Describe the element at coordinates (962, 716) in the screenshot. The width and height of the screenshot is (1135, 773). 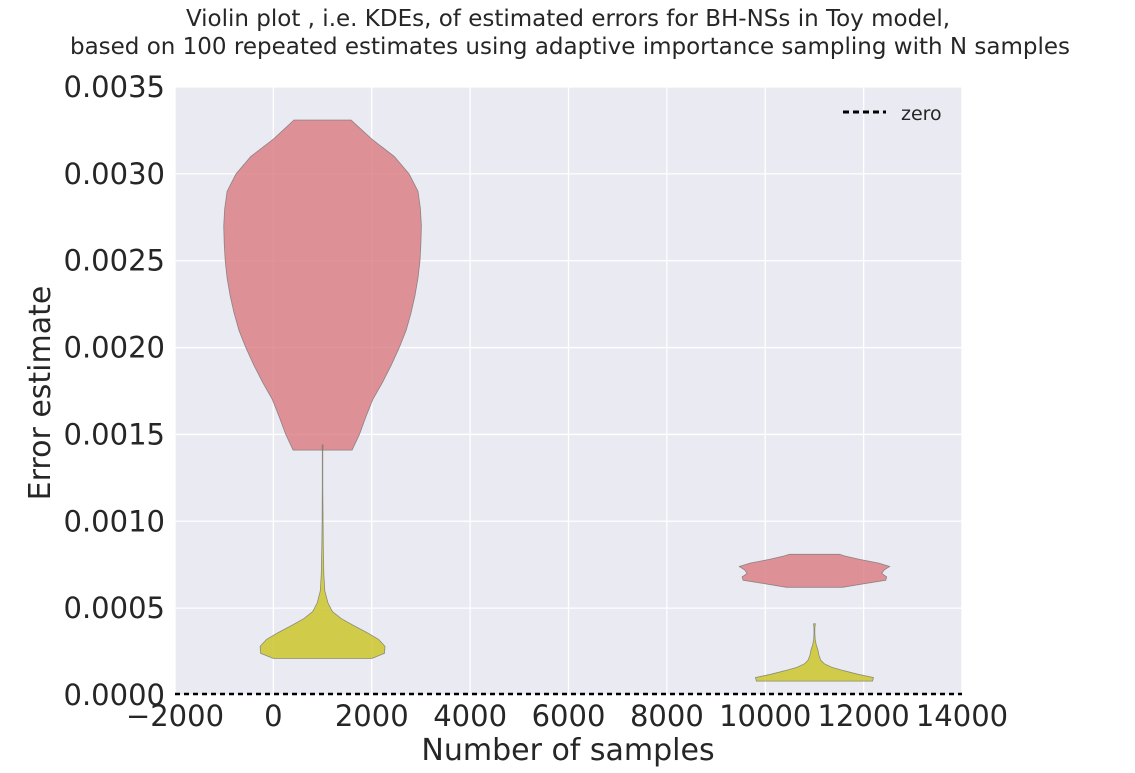
I see `x-tick-label: 14000` at that location.